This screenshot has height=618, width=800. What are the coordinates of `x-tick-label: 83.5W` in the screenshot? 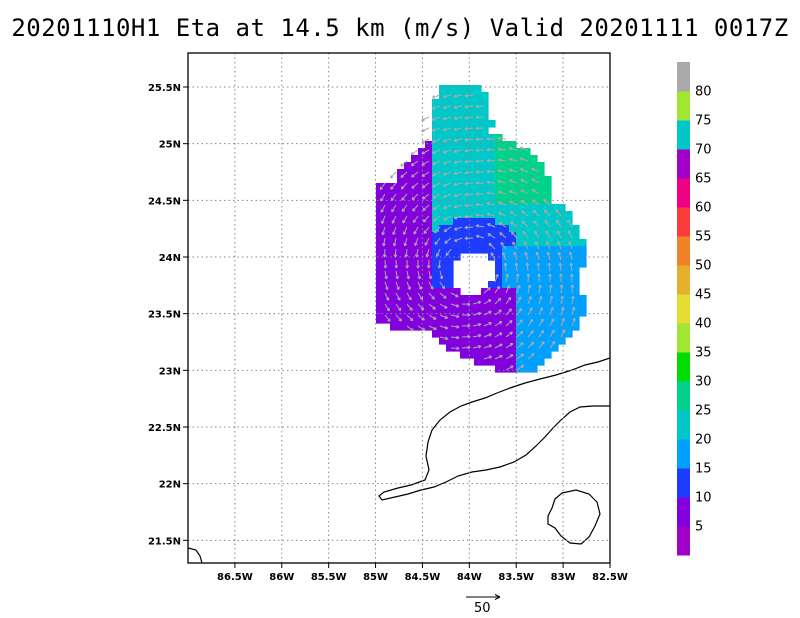 It's located at (516, 577).